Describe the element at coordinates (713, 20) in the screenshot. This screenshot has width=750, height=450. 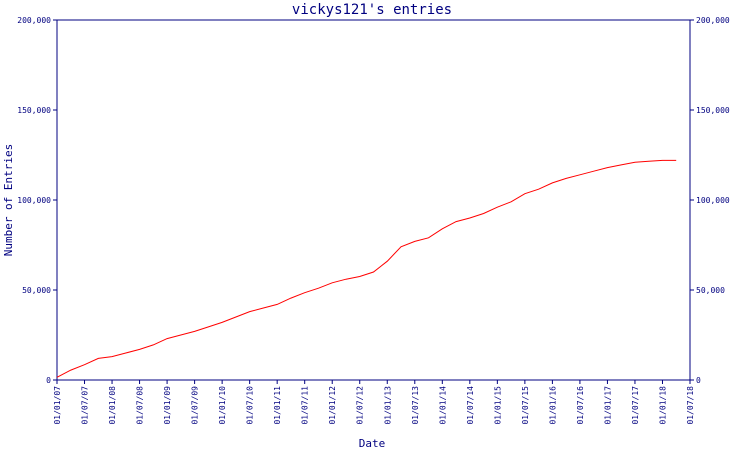
I see `right-y-tick-label: 200,000` at that location.